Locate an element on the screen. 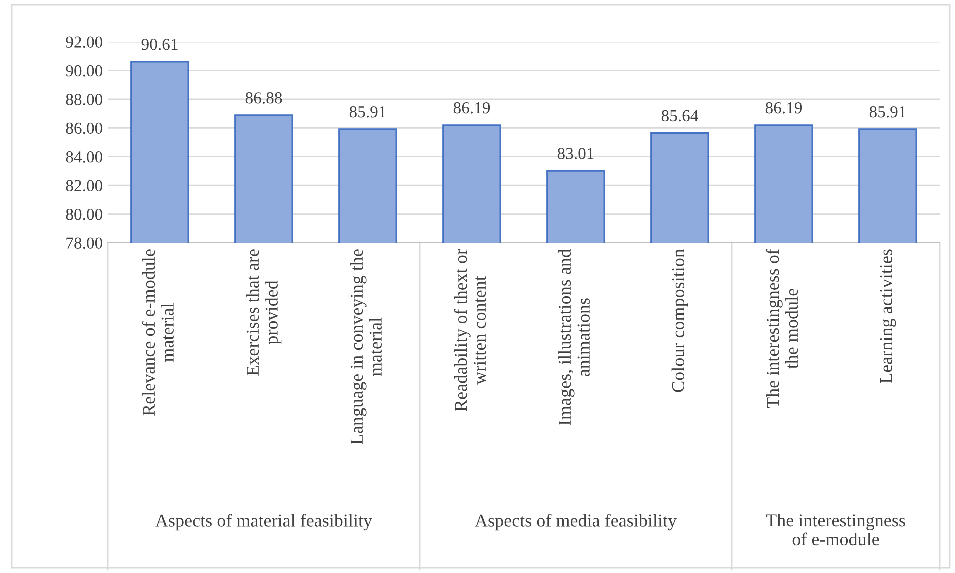 Image resolution: width=955 pixels, height=573 pixels. x-tick-label: Language in conveying the material is located at coordinates (366, 347).